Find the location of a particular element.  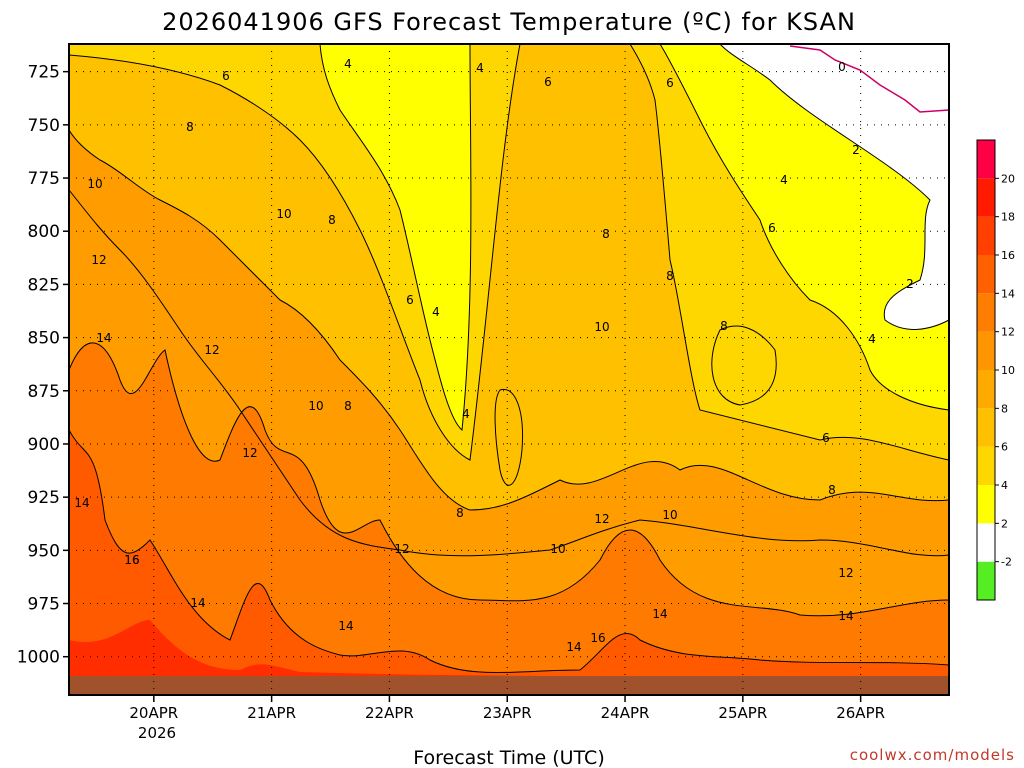

x-axis: 20APR 21APR 22APR 23APR 24APR 25APR 26APR is located at coordinates (507, 708).